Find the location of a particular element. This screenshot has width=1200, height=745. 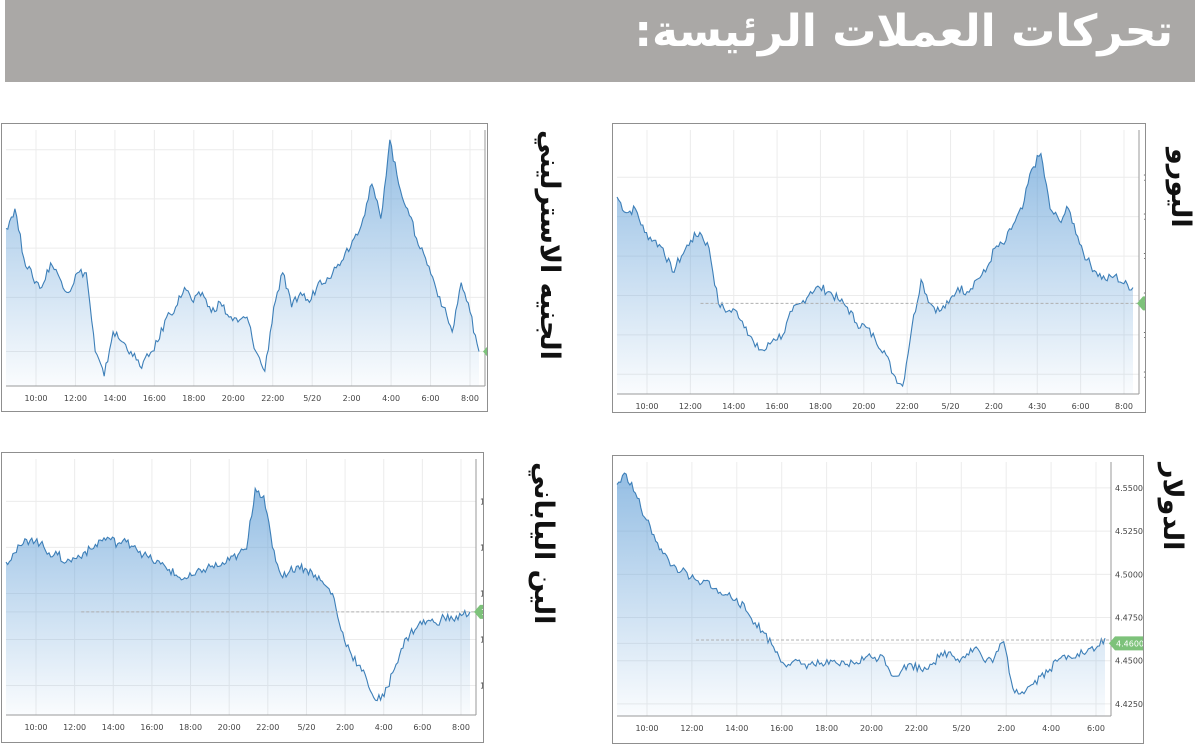

y-tick-label: 144.7500 is located at coordinates (481, 593).